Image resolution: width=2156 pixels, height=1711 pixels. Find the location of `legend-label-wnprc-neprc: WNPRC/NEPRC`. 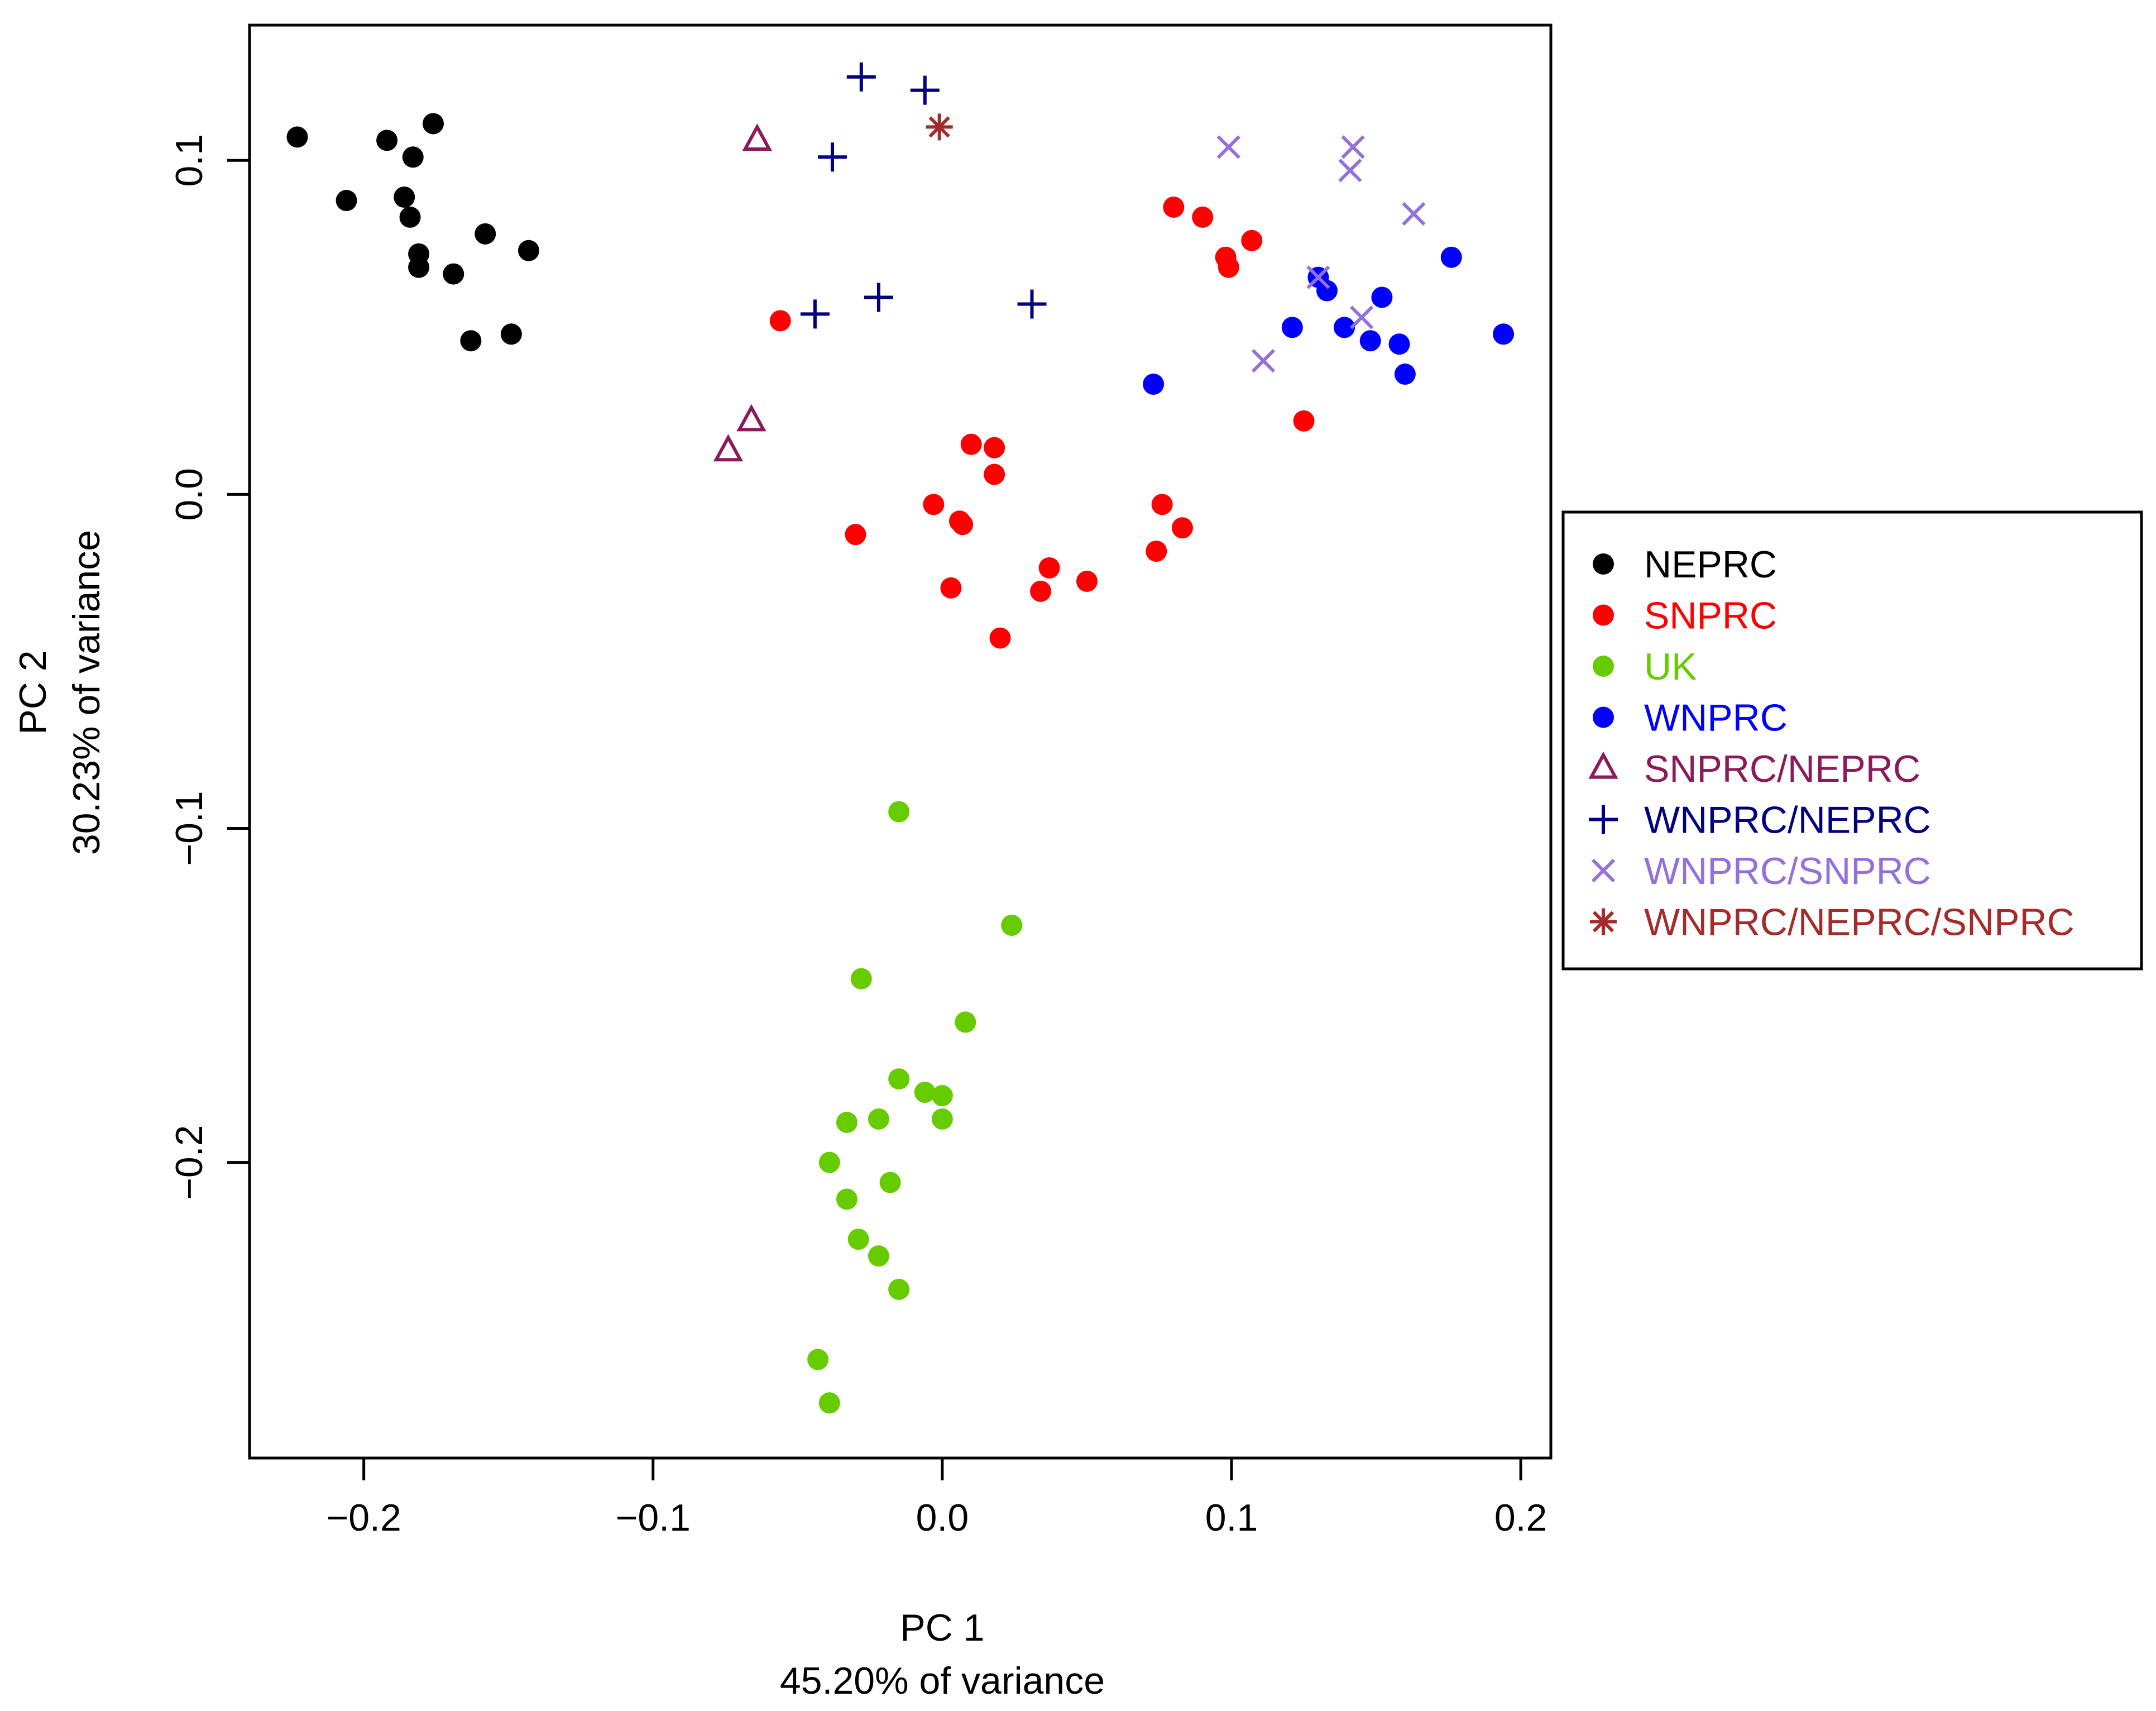

legend-label-wnprc-neprc: WNPRC/NEPRC is located at coordinates (1787, 820).